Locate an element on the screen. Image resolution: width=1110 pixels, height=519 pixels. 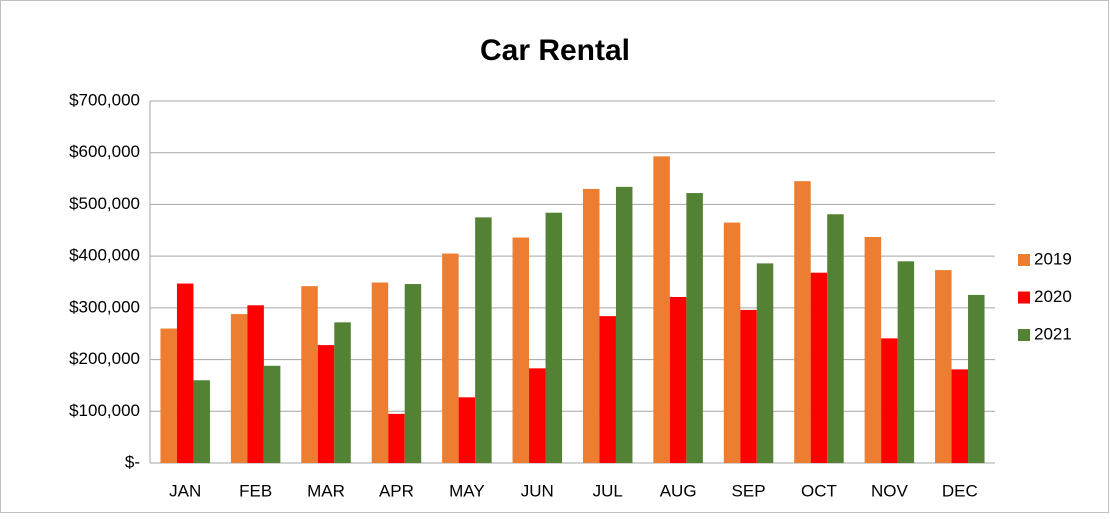
x-tick-label: SEP is located at coordinates (749, 490).